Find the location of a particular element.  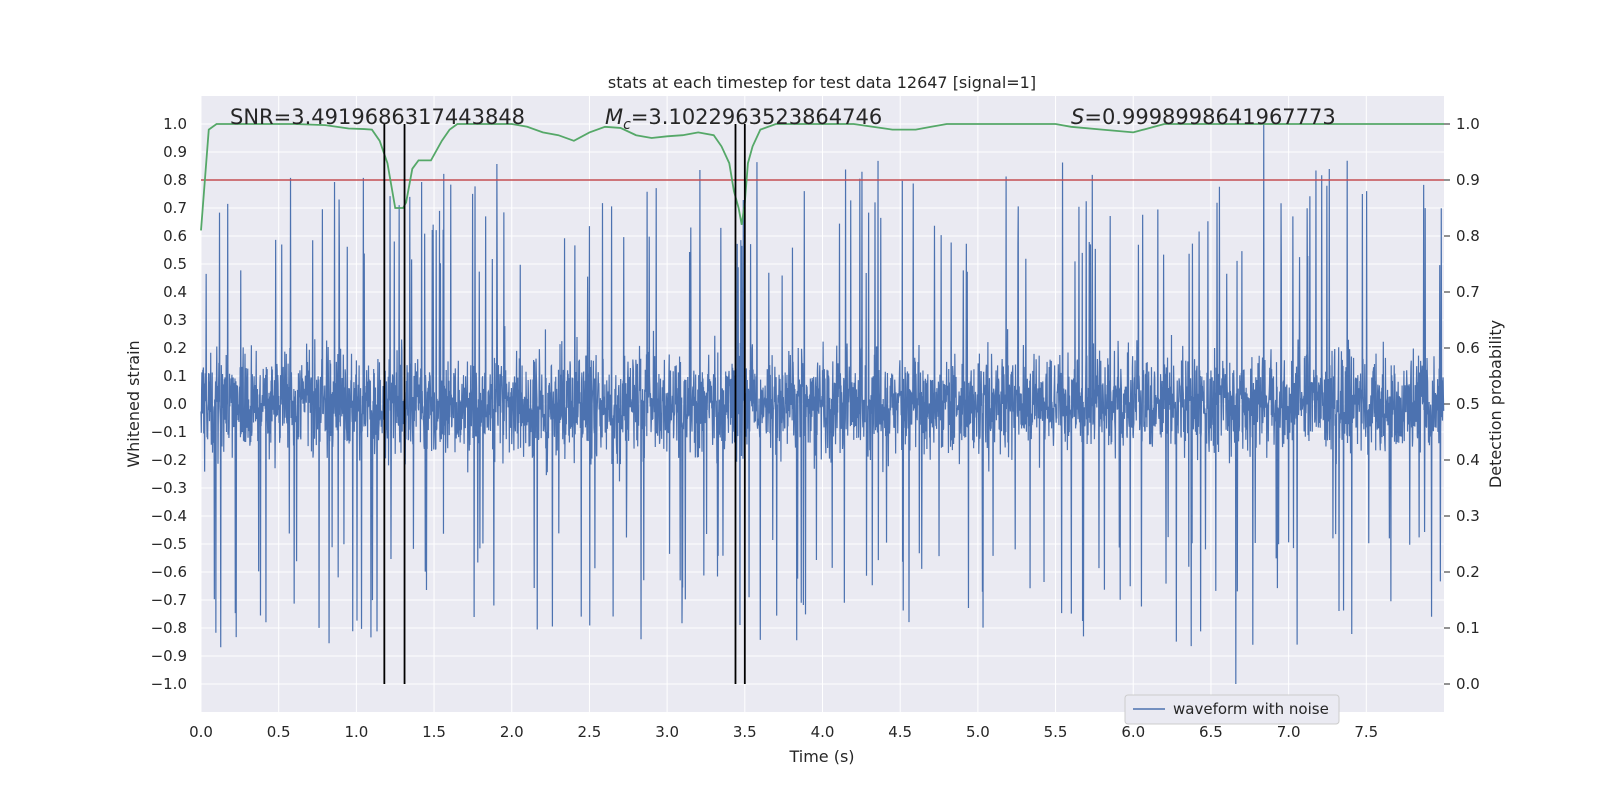

y-tick-label-right: 0.8 is located at coordinates (1468, 236).